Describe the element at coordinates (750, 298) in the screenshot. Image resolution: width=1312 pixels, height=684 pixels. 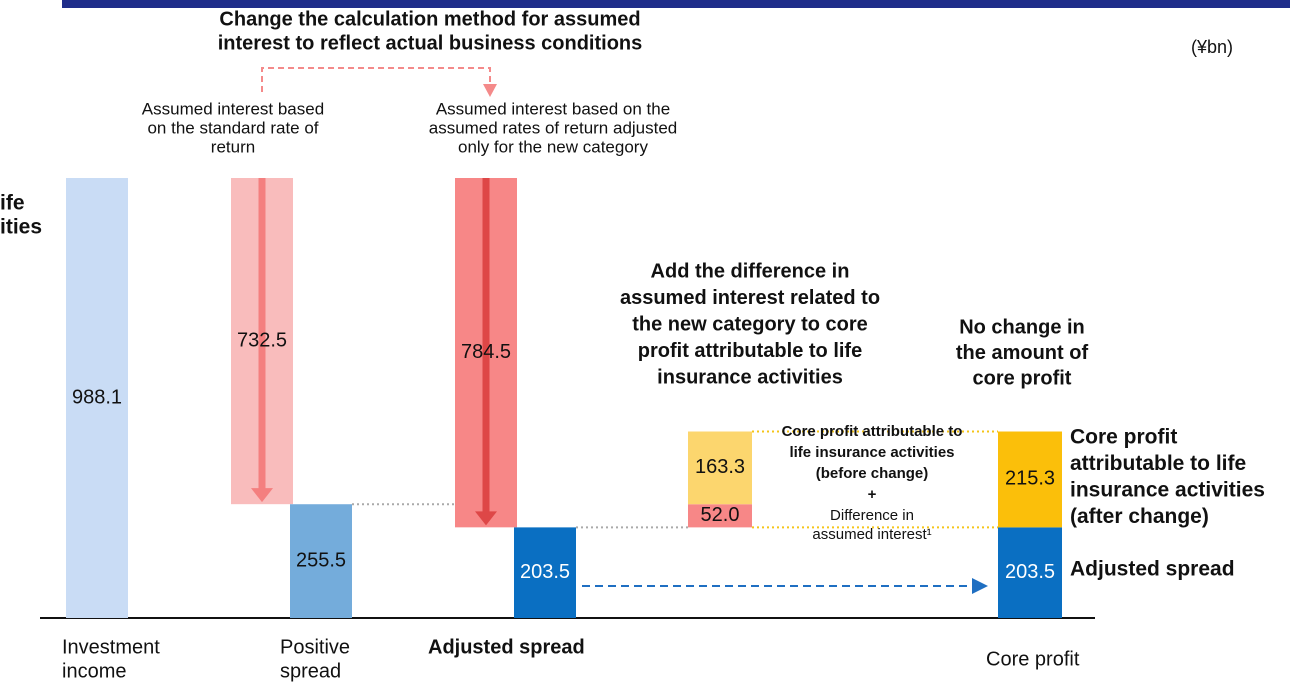
I see `annotation: assumed interest related to` at that location.